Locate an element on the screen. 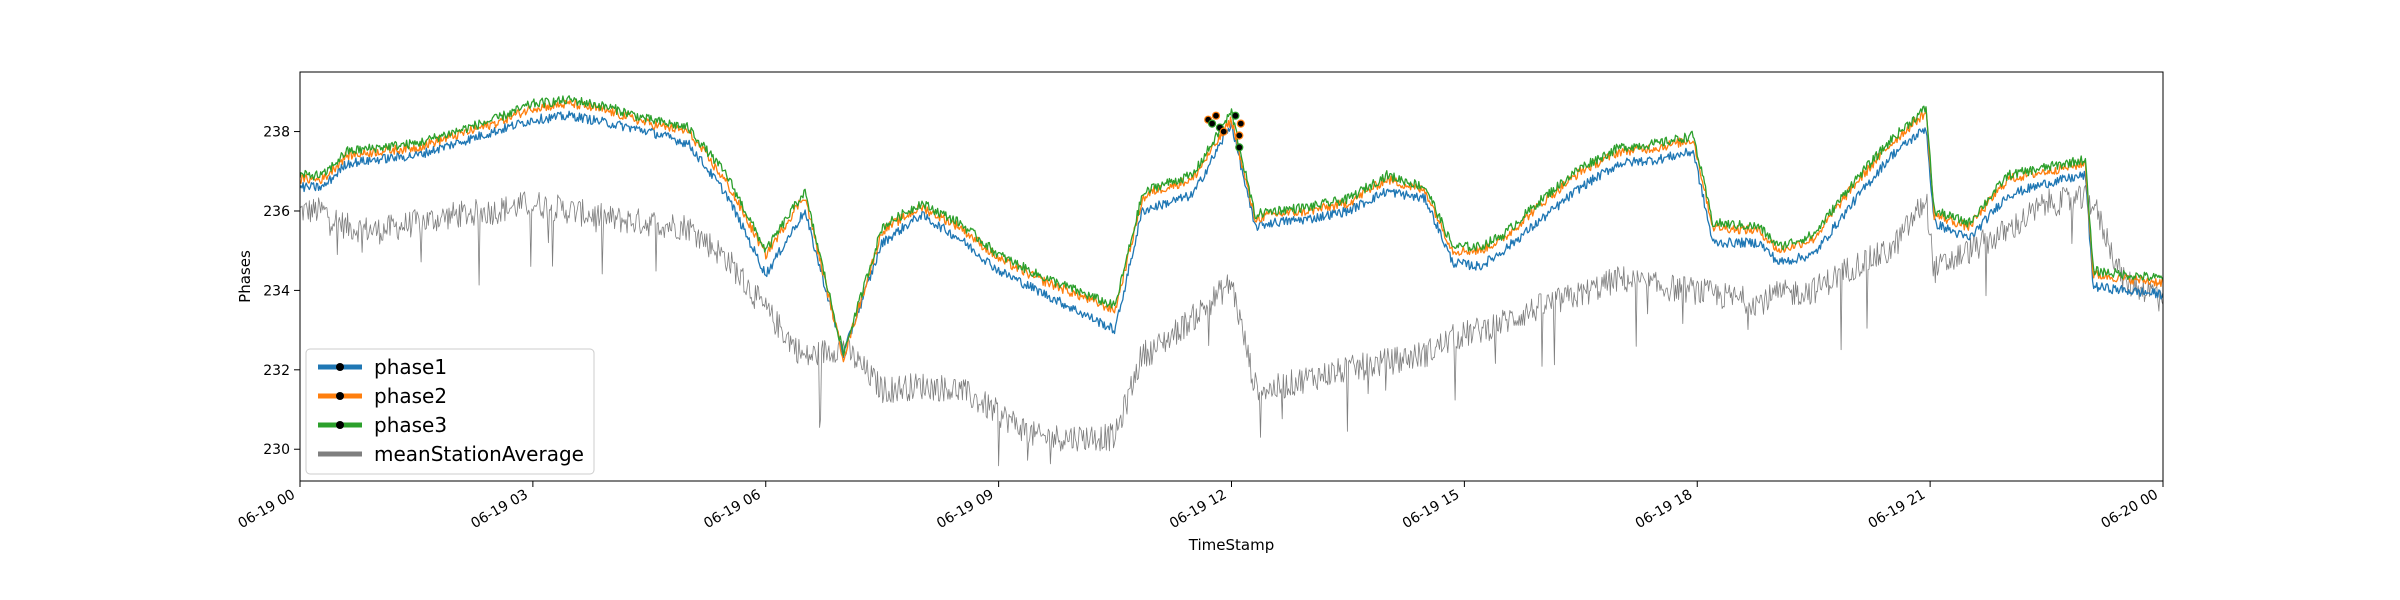 Image resolution: width=2400 pixels, height=600 pixels. legend-label-phase3: phase3 is located at coordinates (410, 425).